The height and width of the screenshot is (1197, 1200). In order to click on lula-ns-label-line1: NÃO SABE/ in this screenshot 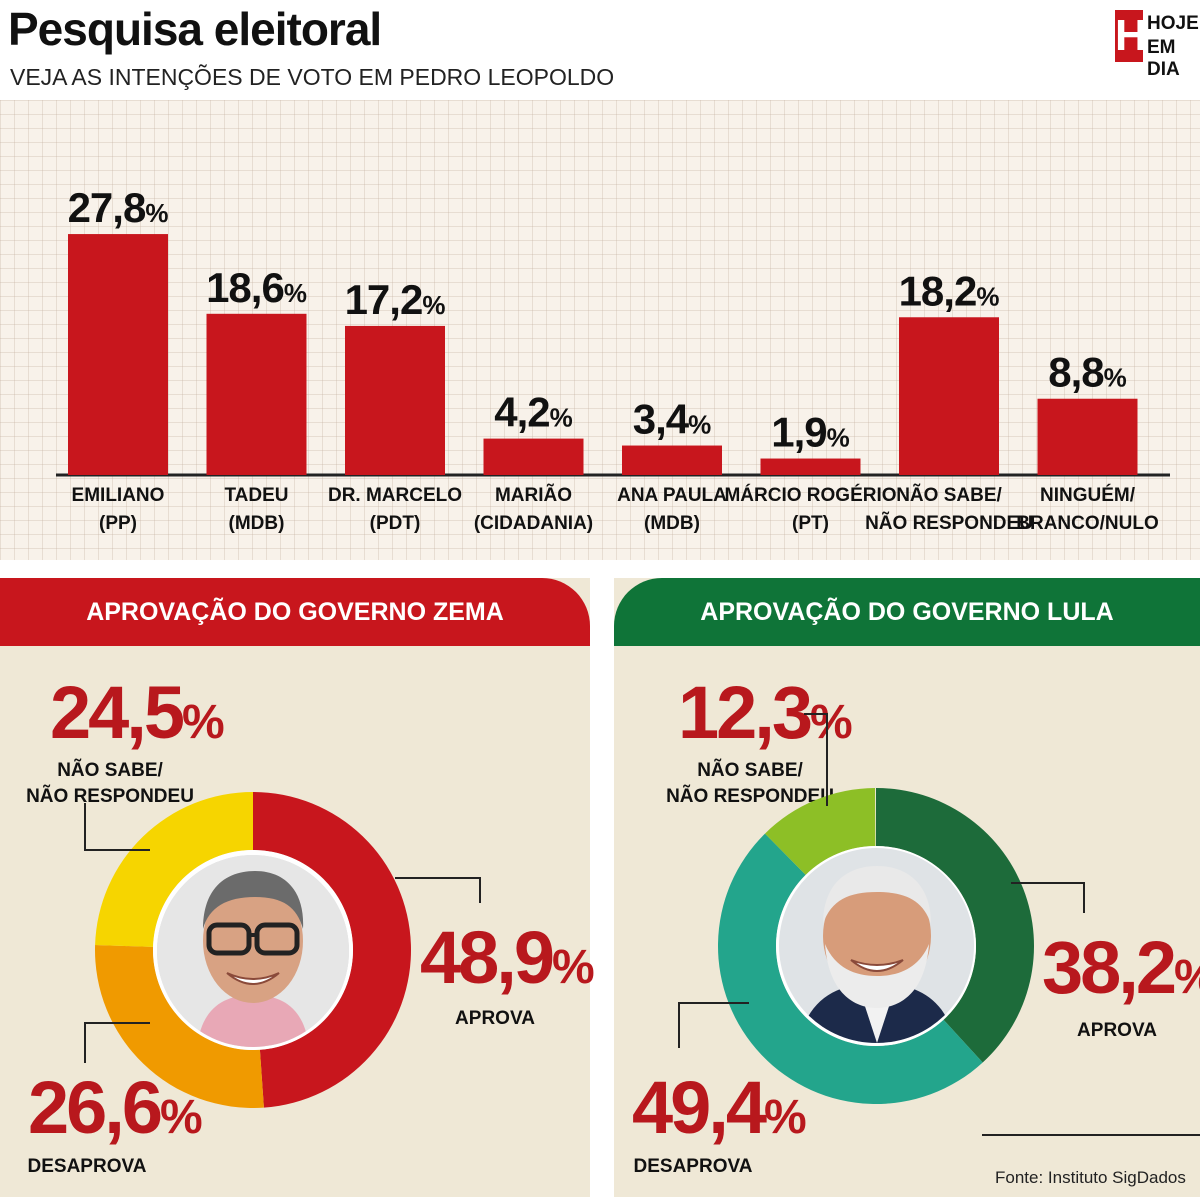, I will do `click(750, 770)`.